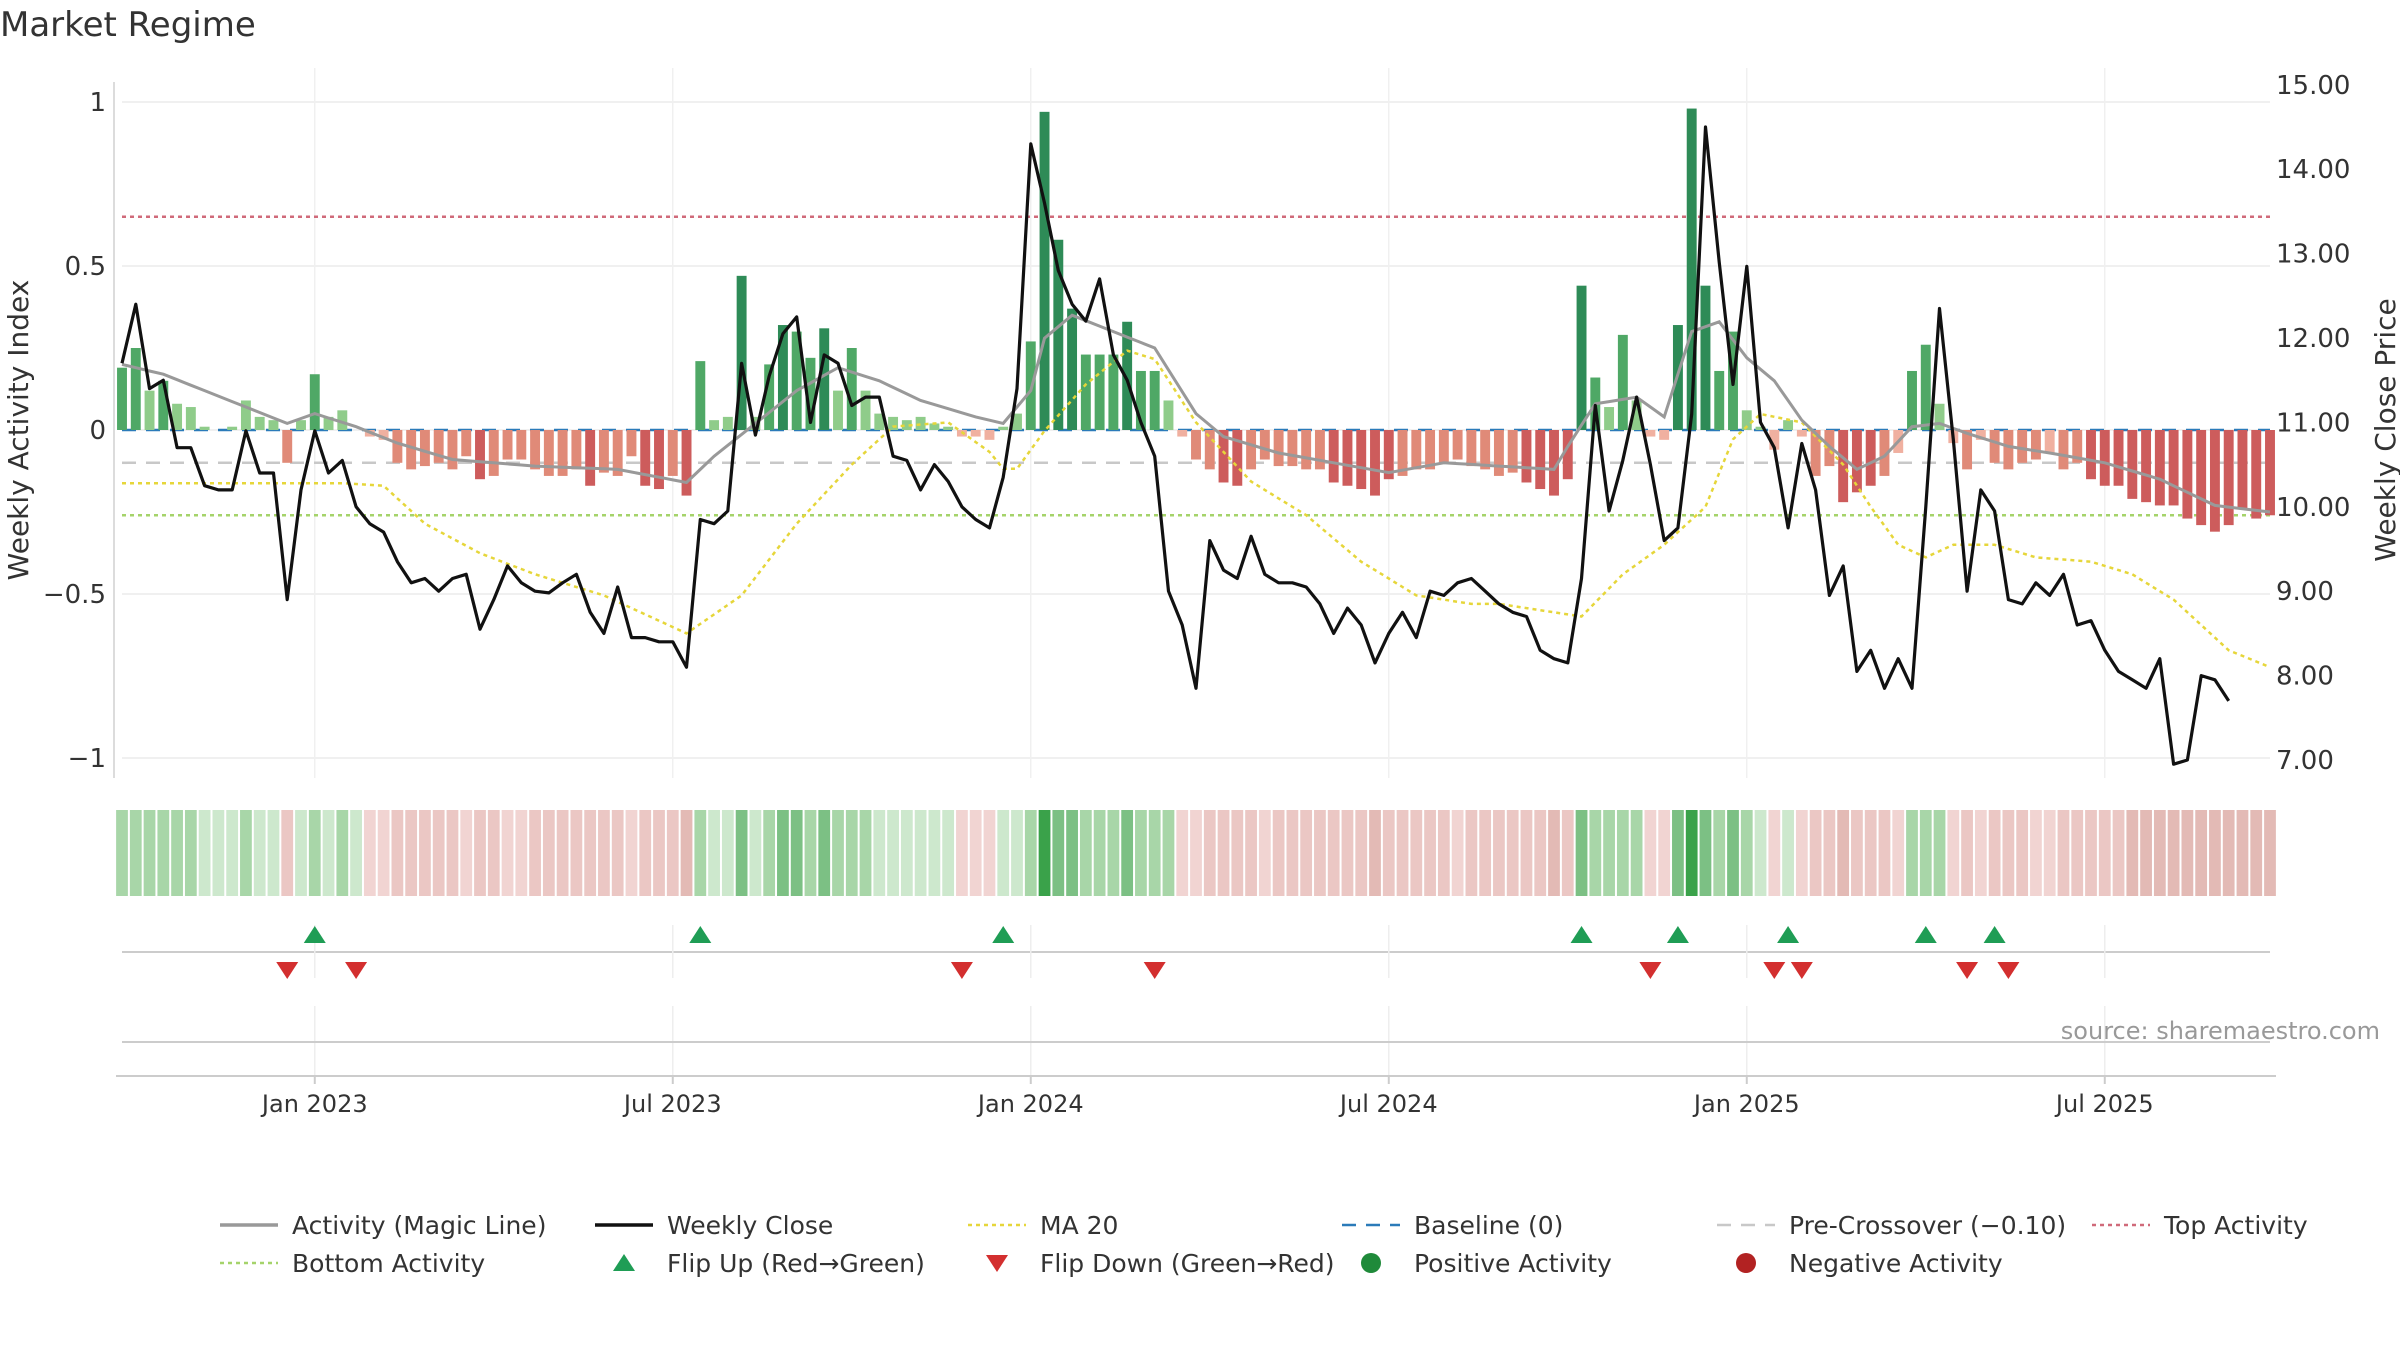 This screenshot has width=2400, height=1350. Describe the element at coordinates (1371, 1263) in the screenshot. I see `legend-swatch-circle` at that location.